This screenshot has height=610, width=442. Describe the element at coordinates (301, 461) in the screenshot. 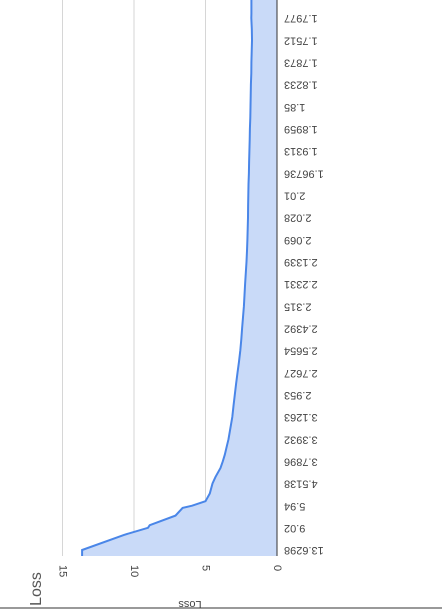

I see `category-label: 3.7896` at that location.